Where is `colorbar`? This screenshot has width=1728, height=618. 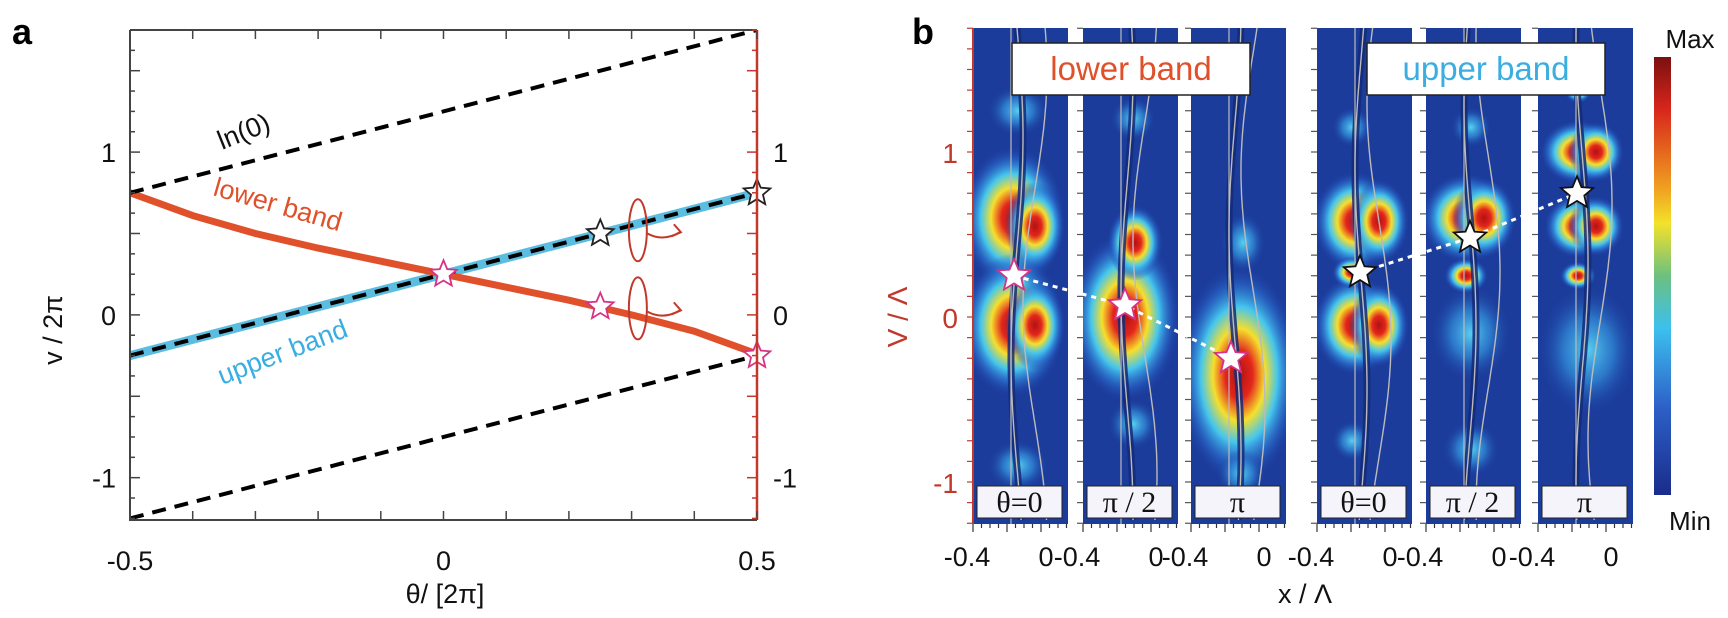 colorbar is located at coordinates (1662, 276).